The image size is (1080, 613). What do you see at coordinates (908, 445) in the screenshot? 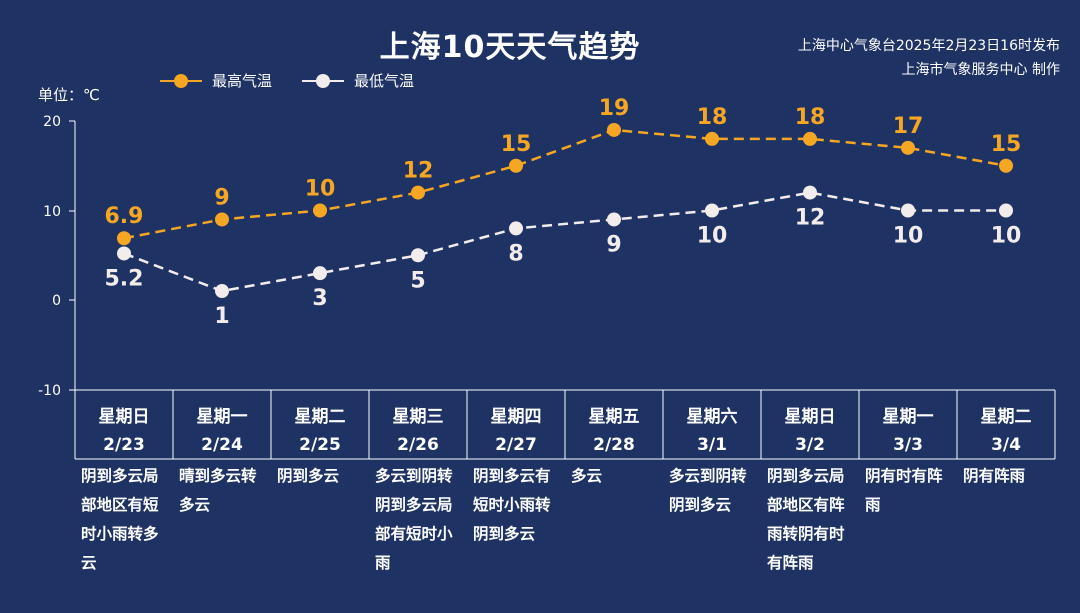
I see `x-tick-date: 3/3` at bounding box center [908, 445].